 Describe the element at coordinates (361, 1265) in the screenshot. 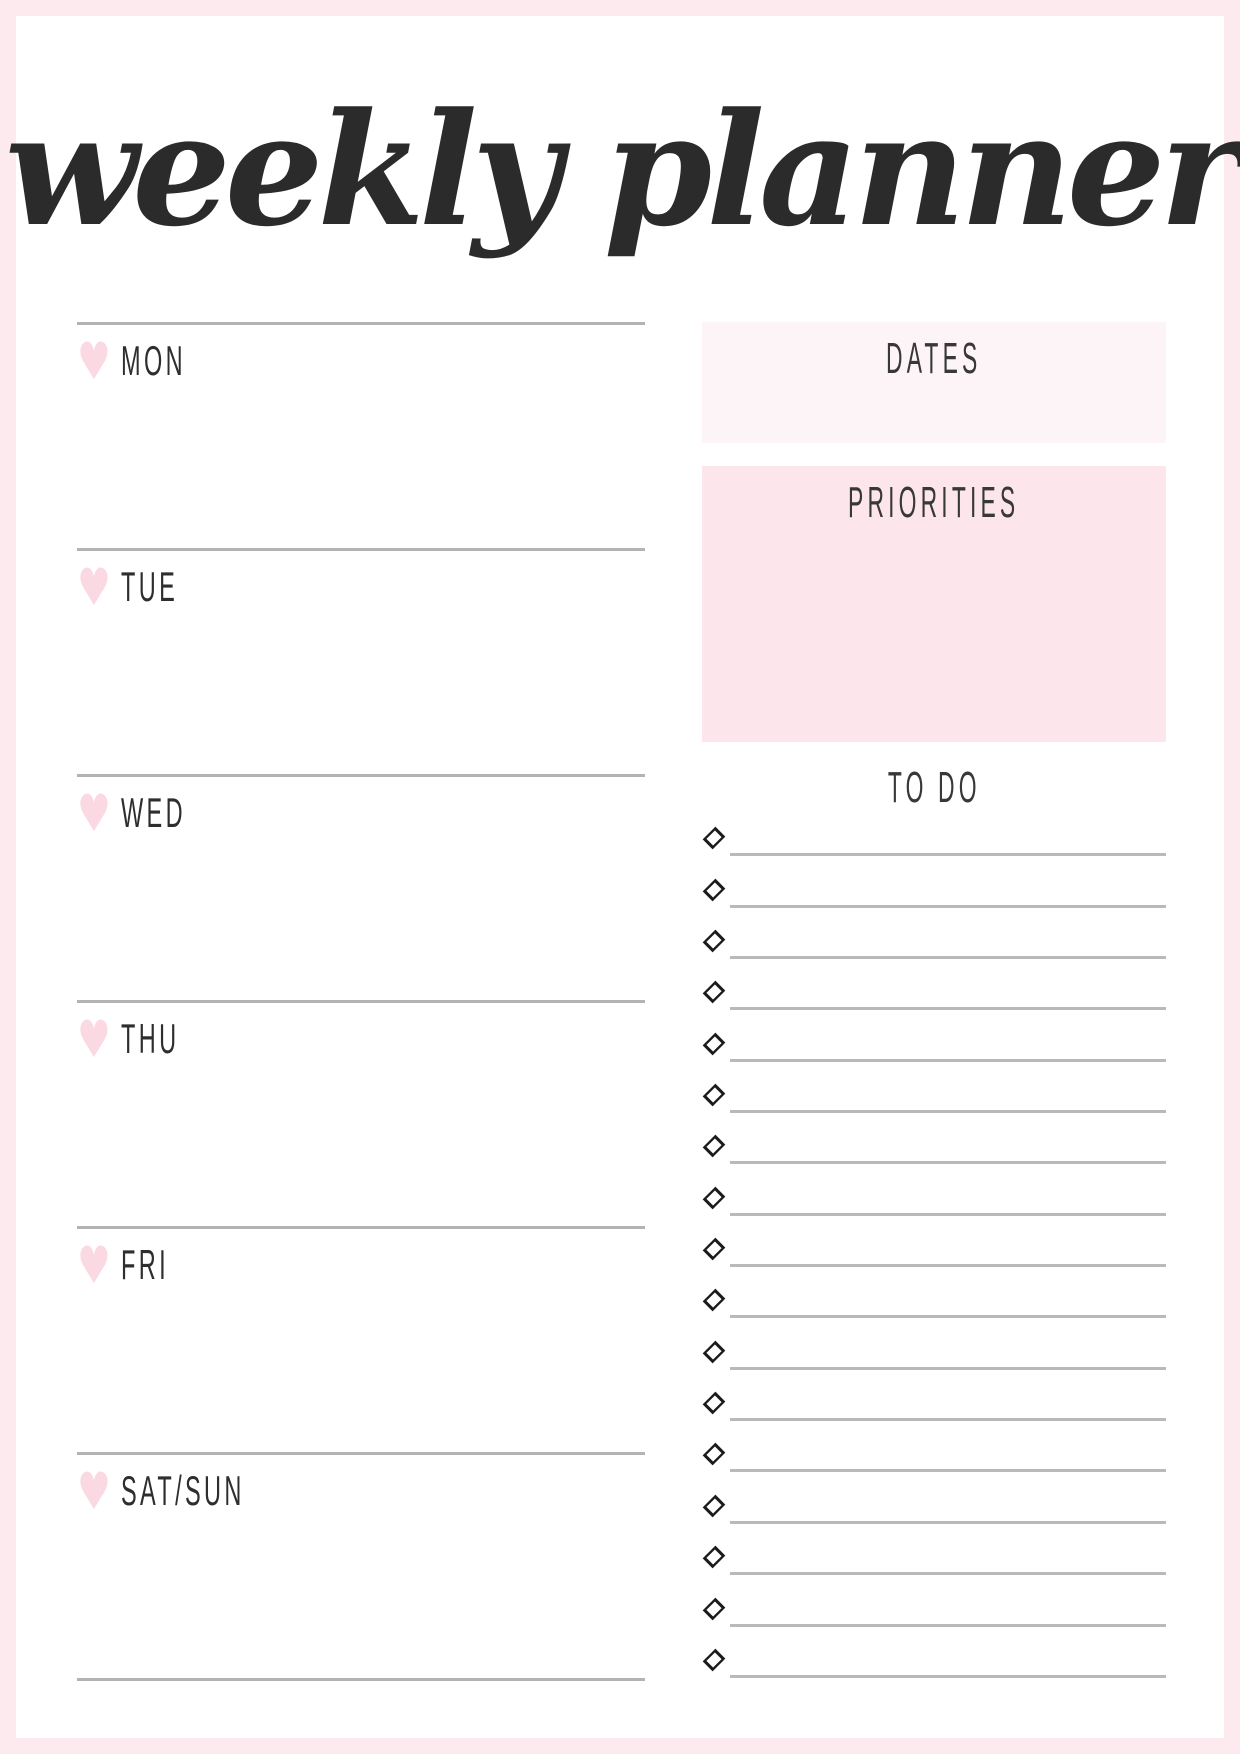

I see `day-row: ♥ FRI` at that location.